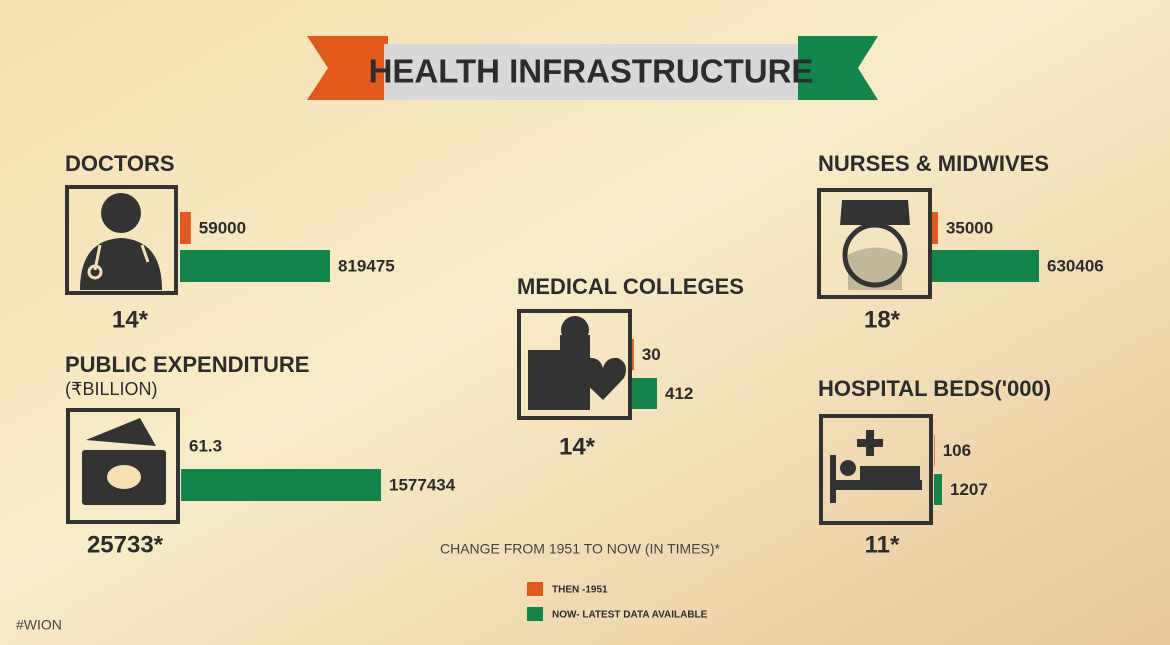 The image size is (1170, 645). I want to click on value-label: 1207, so click(969, 489).